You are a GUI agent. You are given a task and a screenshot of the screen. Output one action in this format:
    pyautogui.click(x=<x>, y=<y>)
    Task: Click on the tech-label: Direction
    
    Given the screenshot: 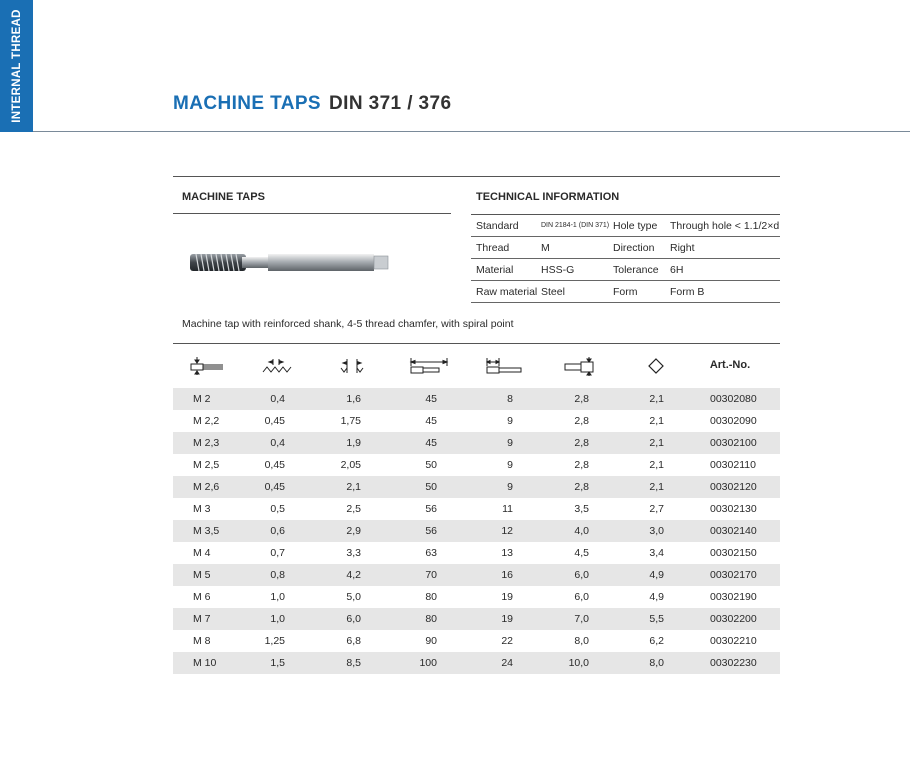 What is the action you would take?
    pyautogui.click(x=634, y=247)
    